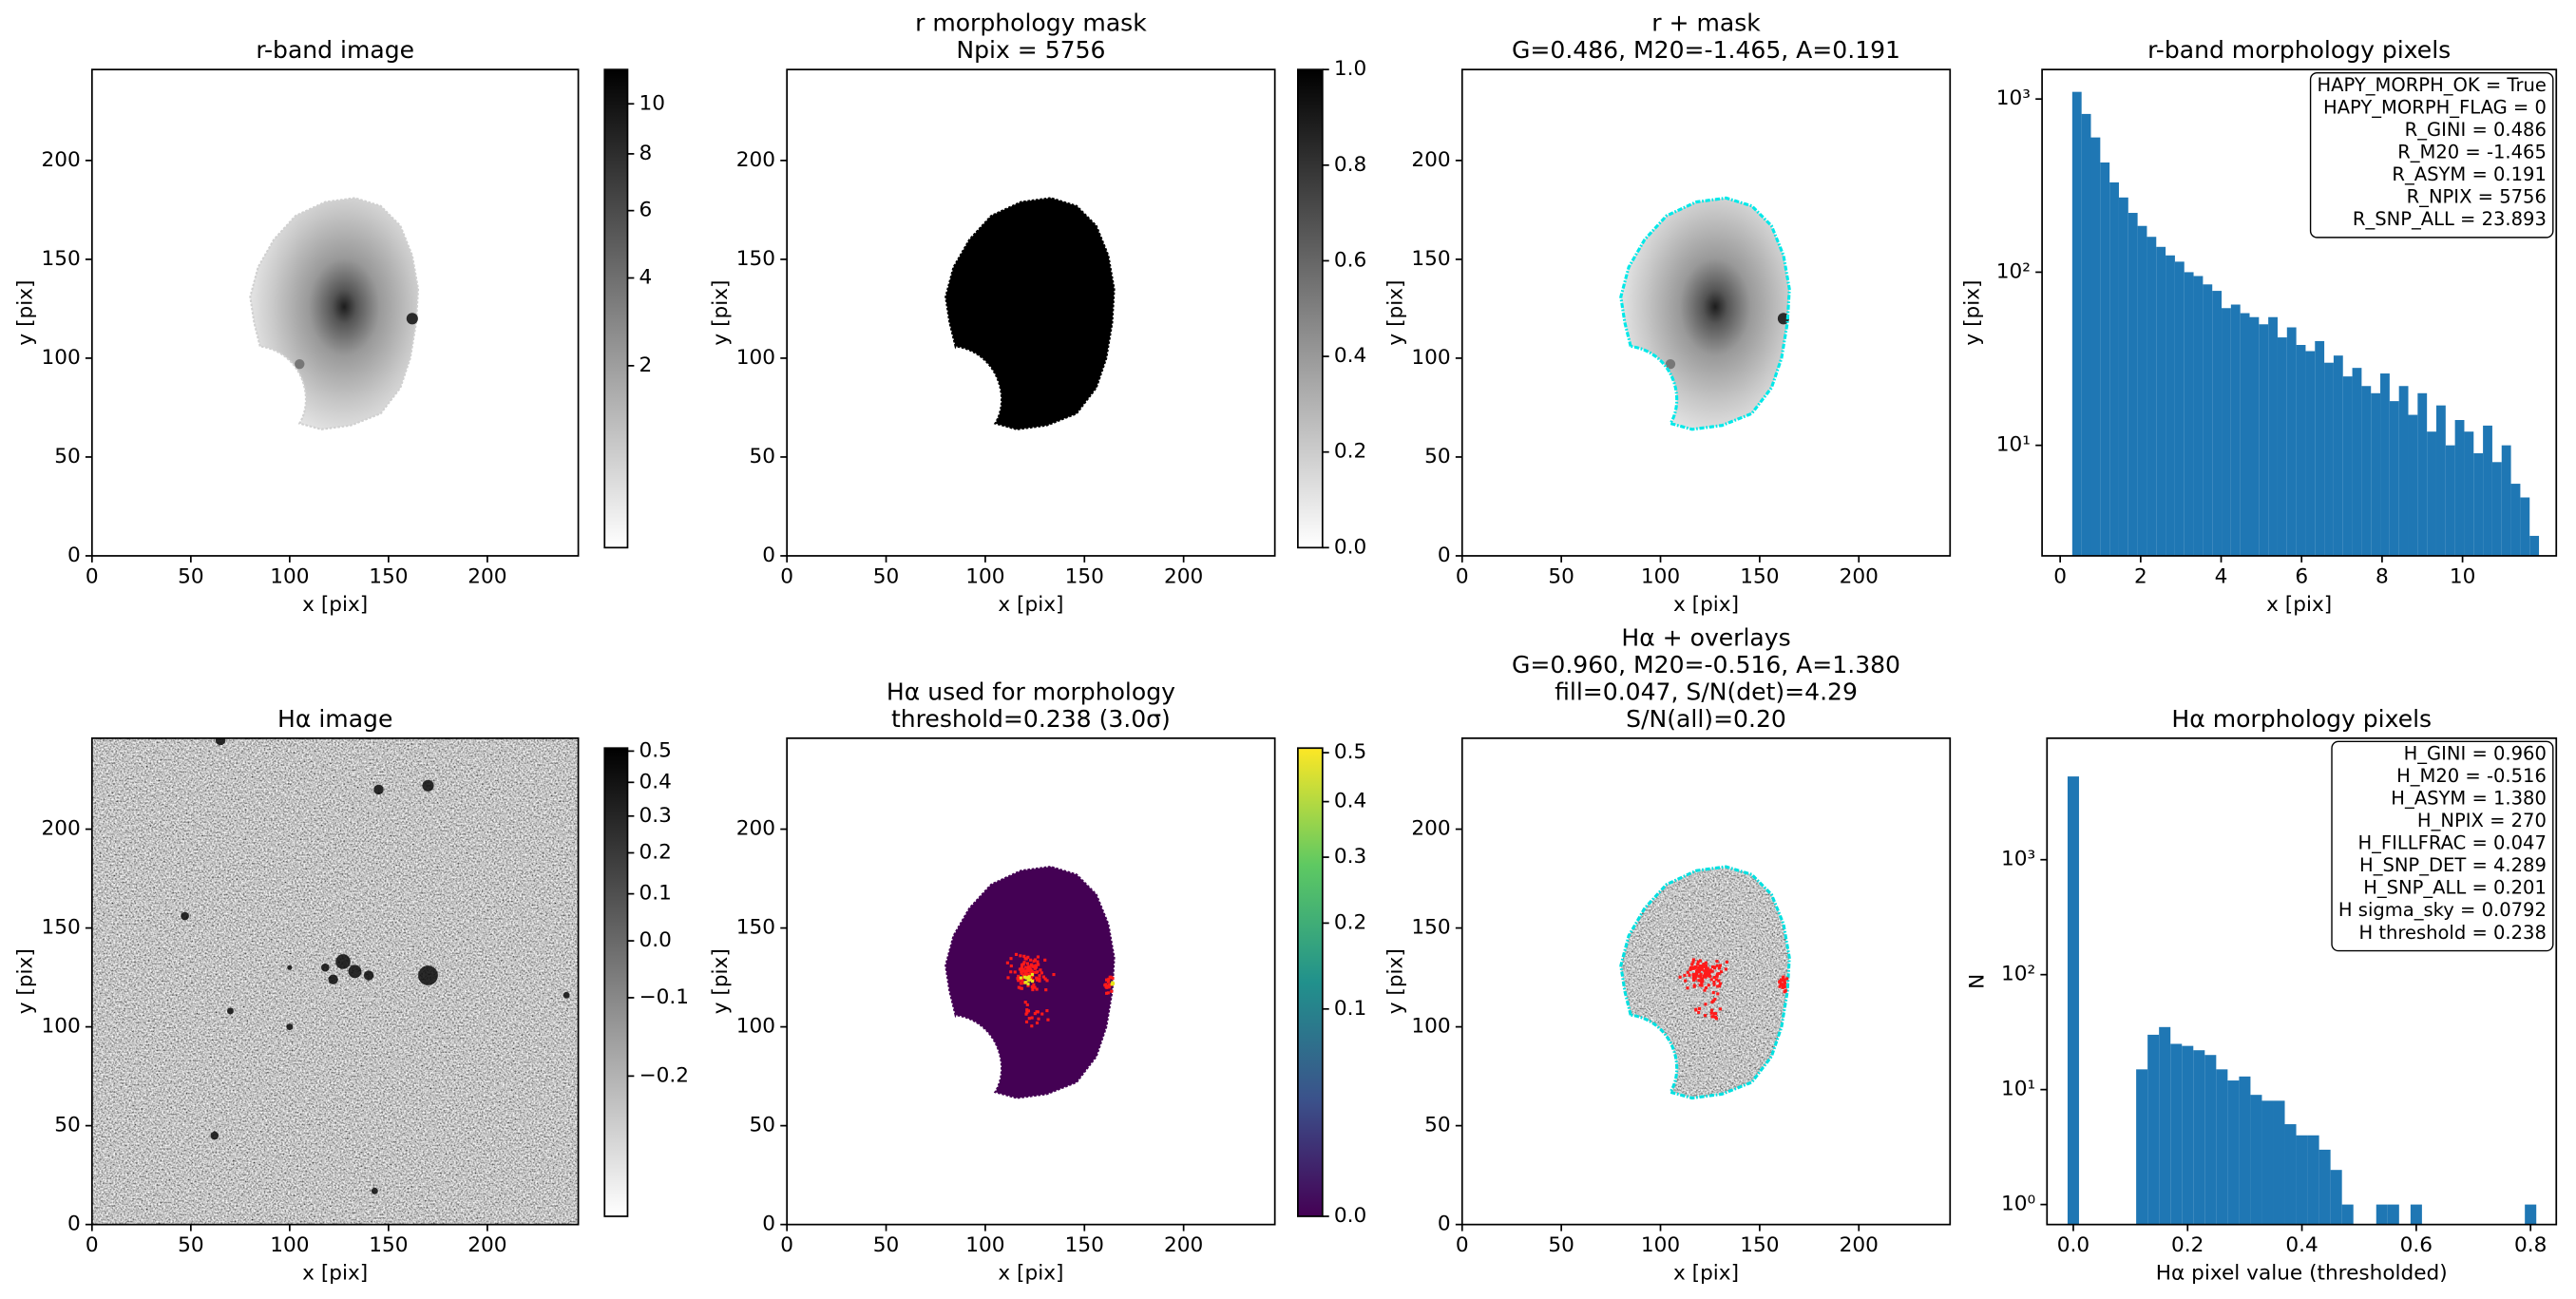  What do you see at coordinates (1350, 165) in the screenshot?
I see `colorbar-tick-label: 0.8` at bounding box center [1350, 165].